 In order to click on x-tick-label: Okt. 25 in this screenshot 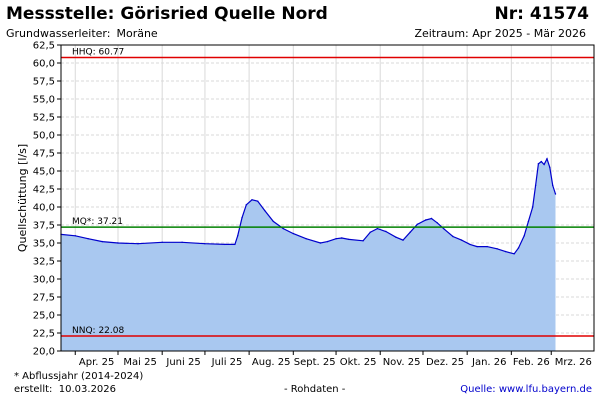, I will do `click(358, 362)`.